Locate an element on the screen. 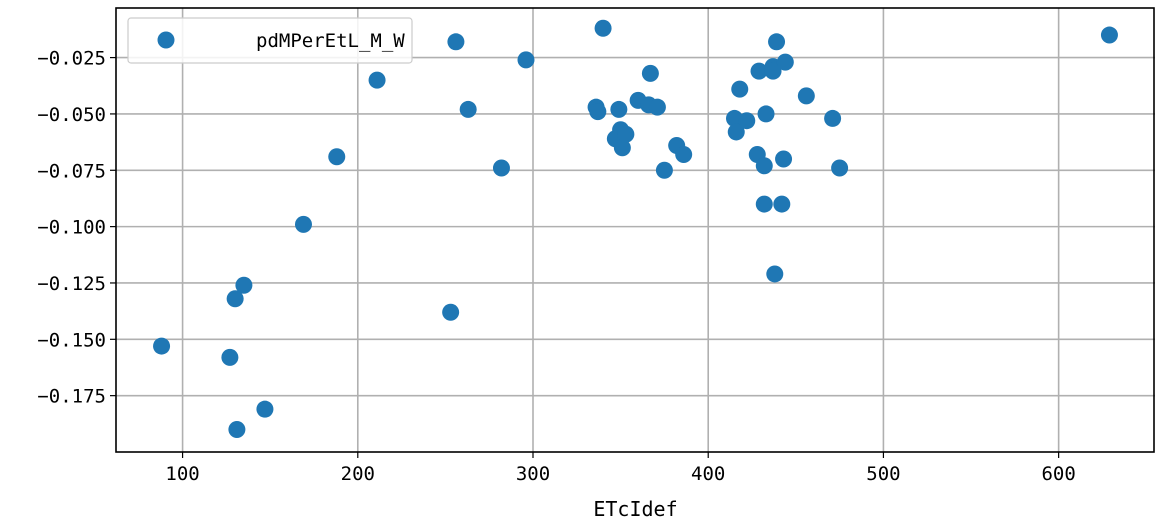 The image size is (1155, 525). x-tick-label: 400 is located at coordinates (708, 474).